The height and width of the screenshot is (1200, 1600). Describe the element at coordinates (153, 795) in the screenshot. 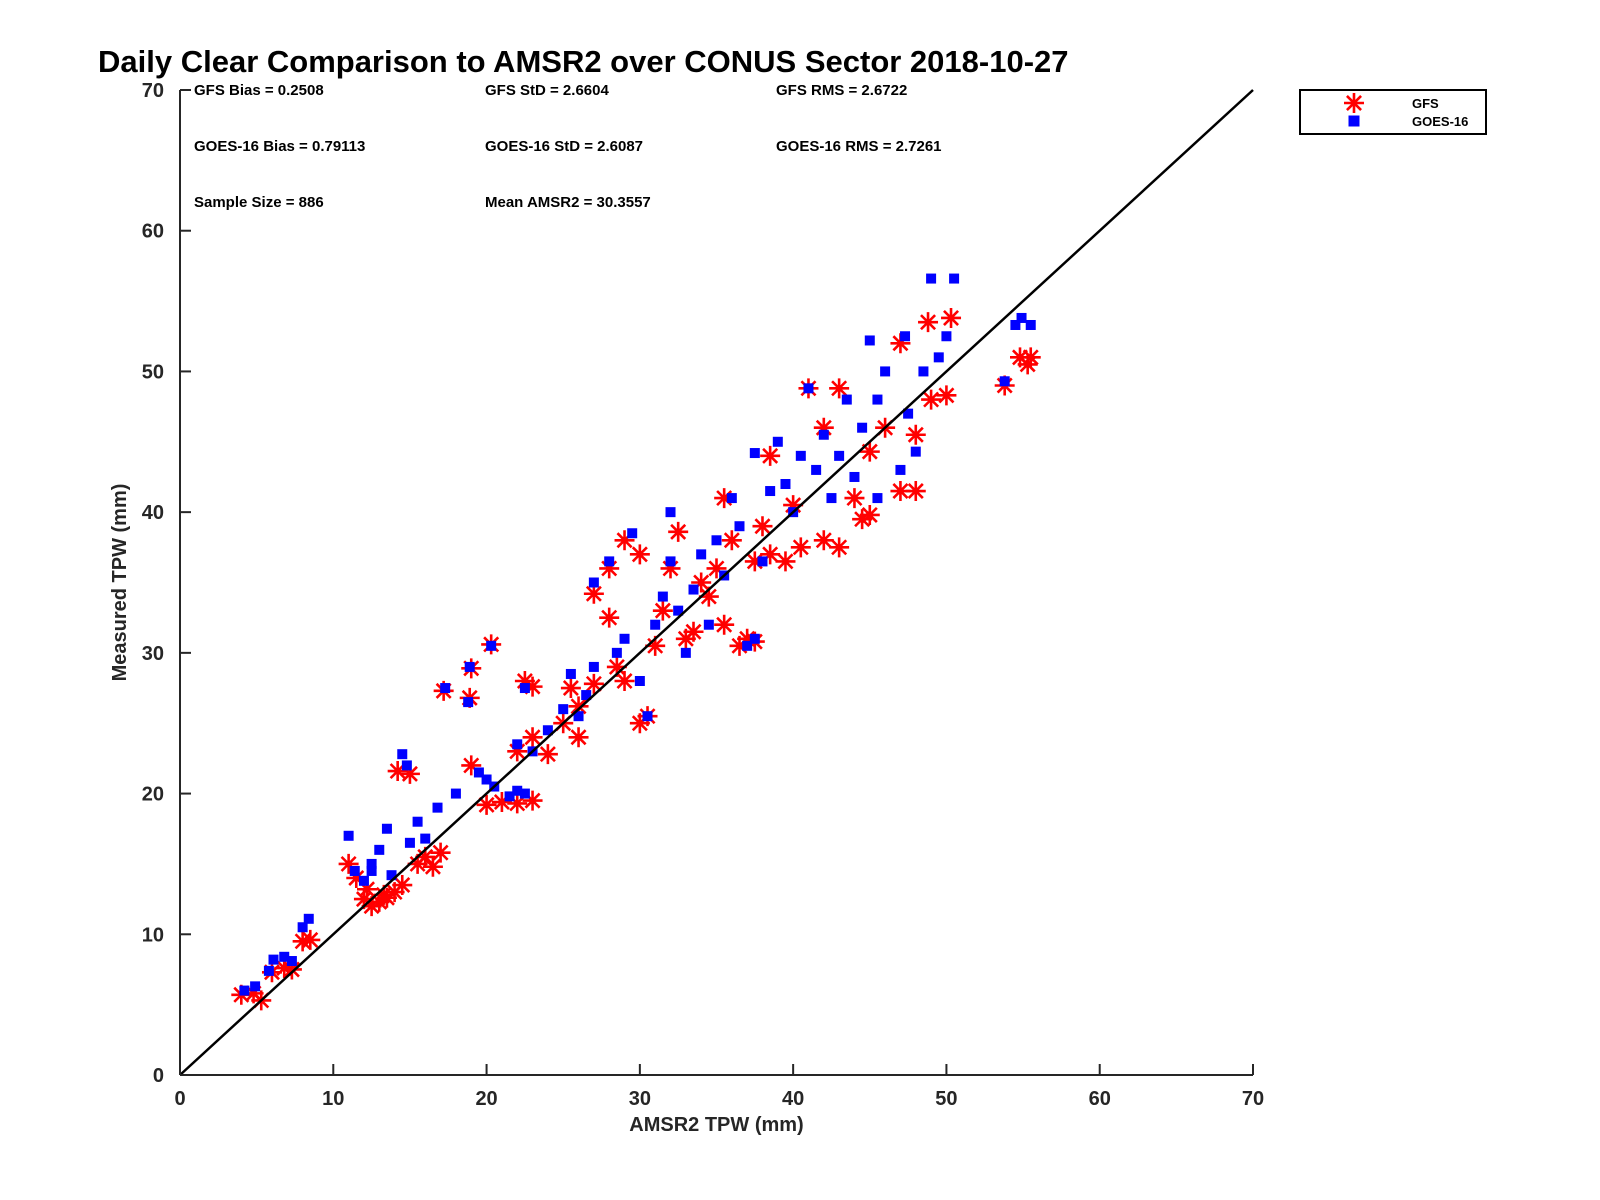

I see `y-tick-label: 20` at that location.